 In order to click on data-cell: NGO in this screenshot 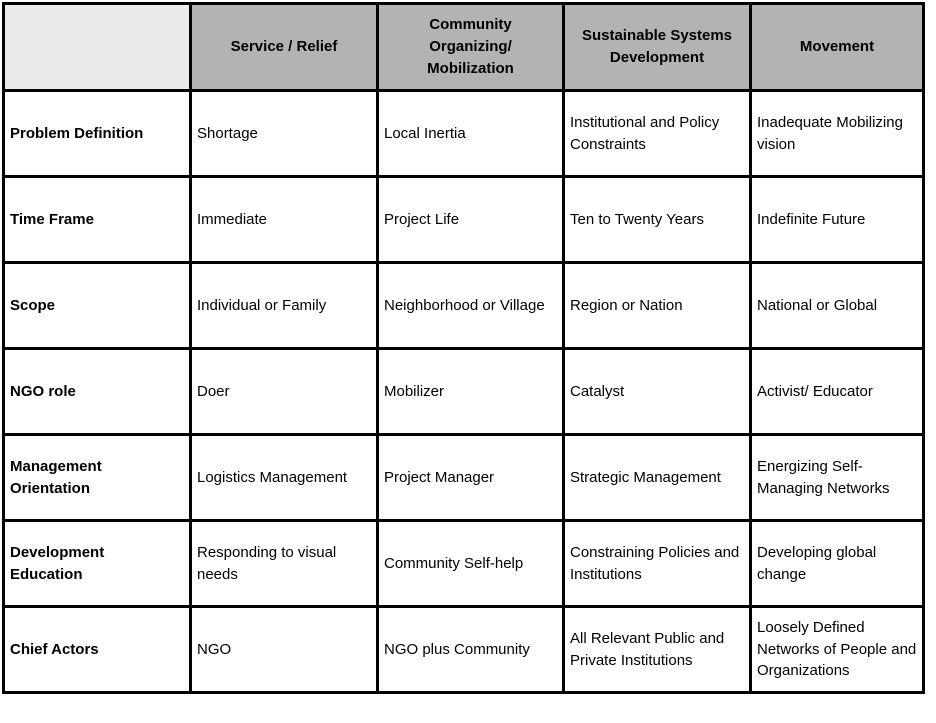, I will do `click(284, 649)`.